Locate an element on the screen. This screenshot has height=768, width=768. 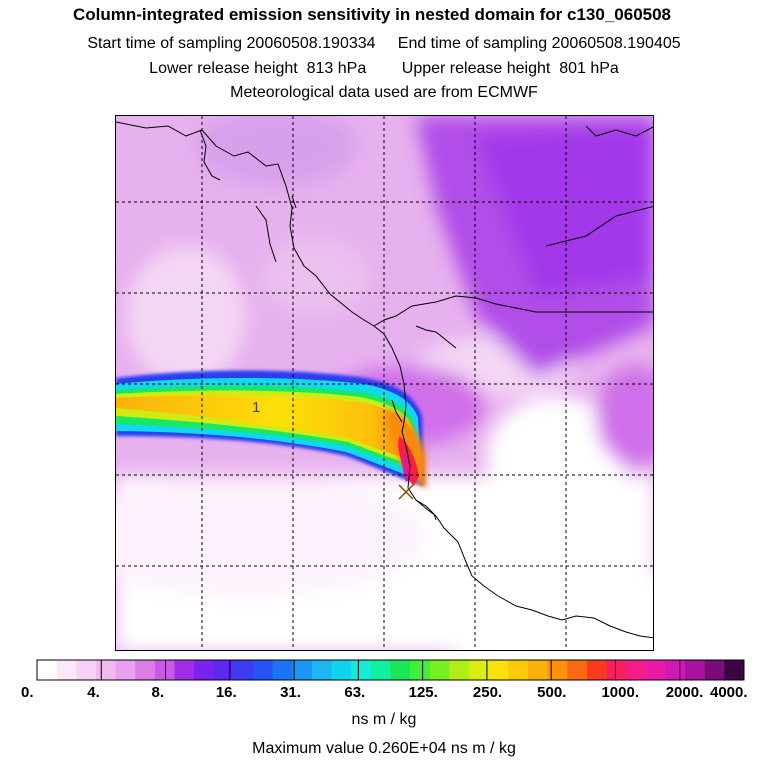
colorbar-tick-label: 31. is located at coordinates (290, 692).